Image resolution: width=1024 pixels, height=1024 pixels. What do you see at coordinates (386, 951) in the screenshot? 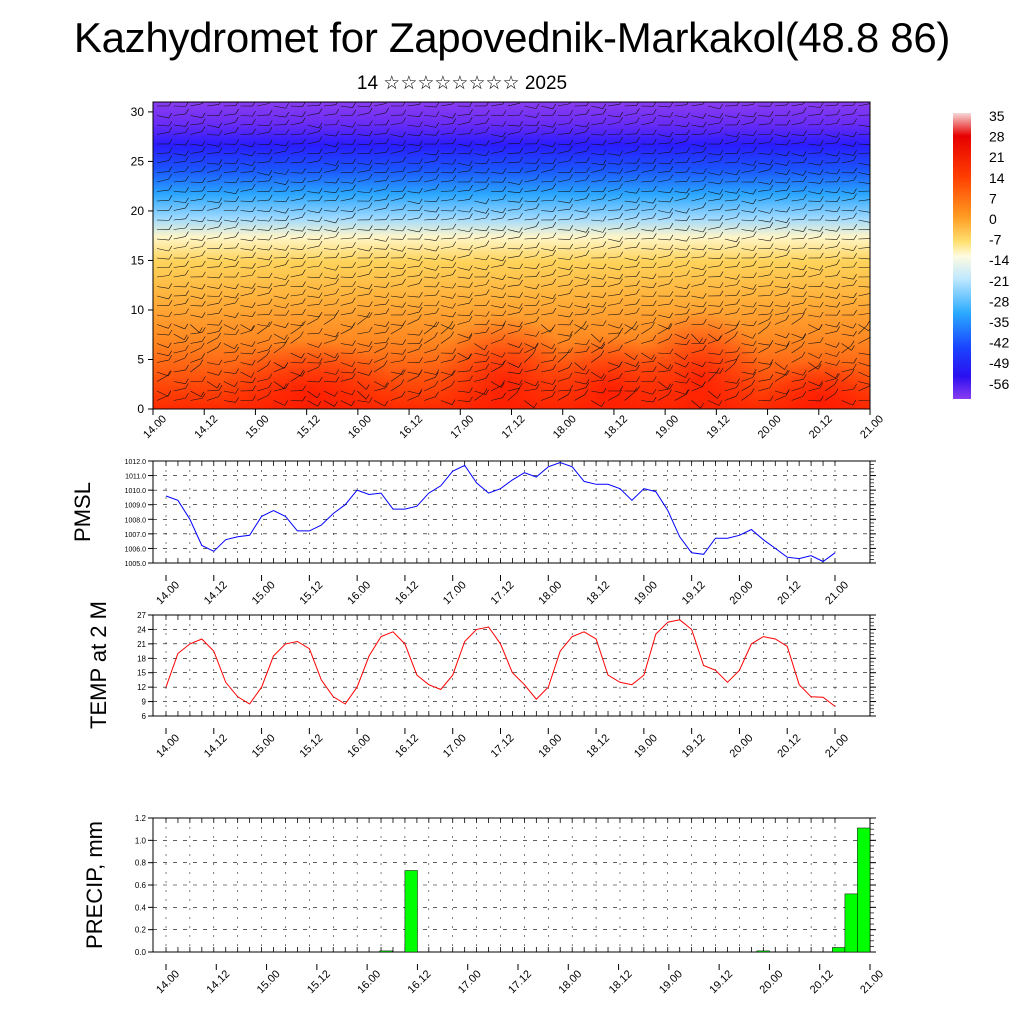
I see `precip-bar` at bounding box center [386, 951].